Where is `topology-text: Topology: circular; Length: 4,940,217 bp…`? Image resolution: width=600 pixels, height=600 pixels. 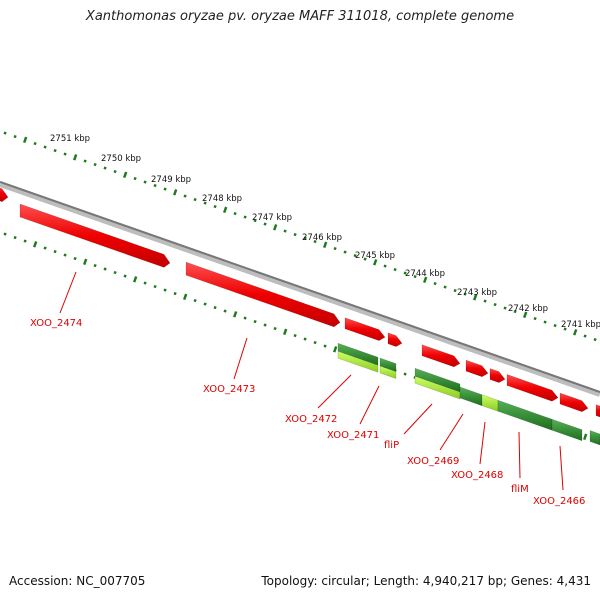
topology-text: Topology: circular; Length: 4,940,217 bp… is located at coordinates (426, 581).